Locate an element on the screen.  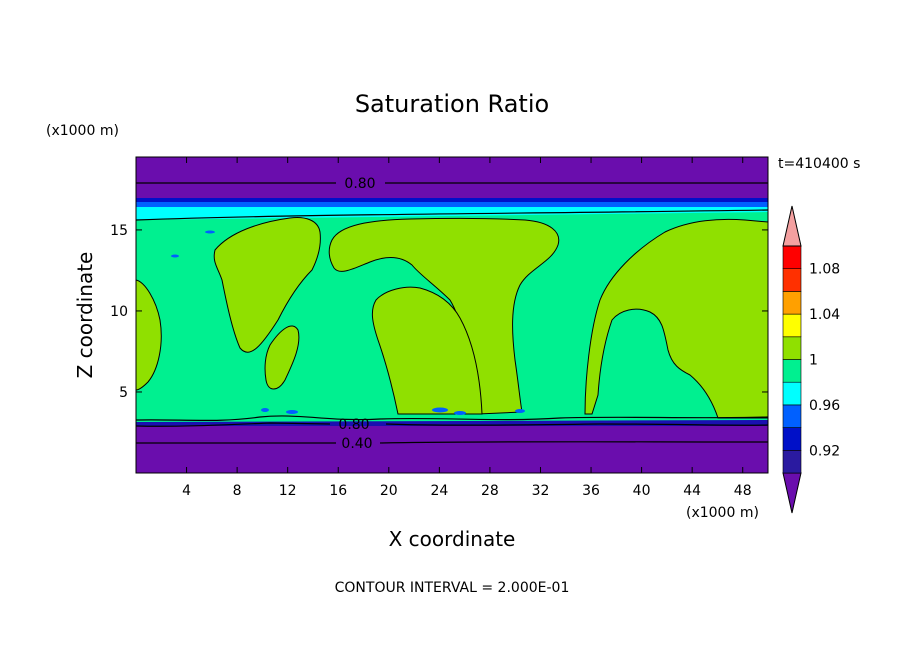
x-tick-label: 28 is located at coordinates (490, 491).